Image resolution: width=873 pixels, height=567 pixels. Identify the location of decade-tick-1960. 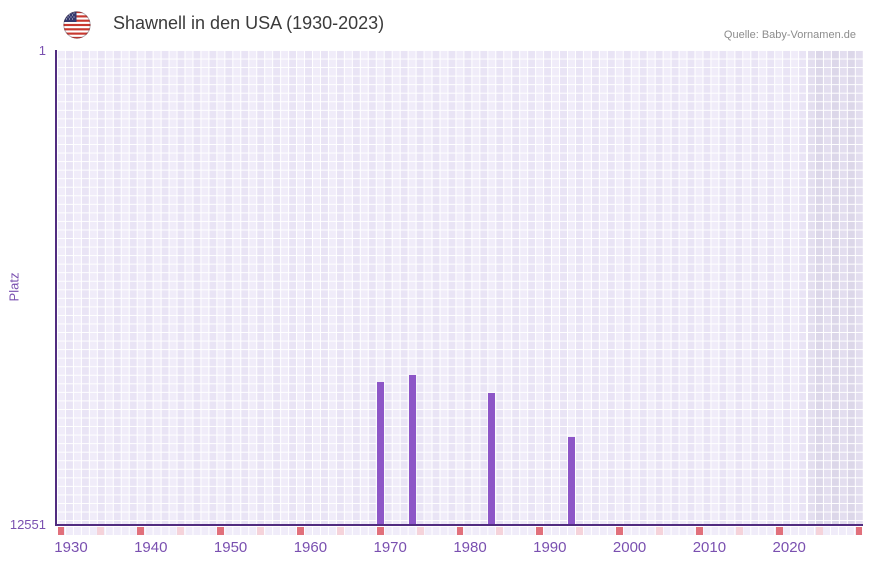
(300, 531).